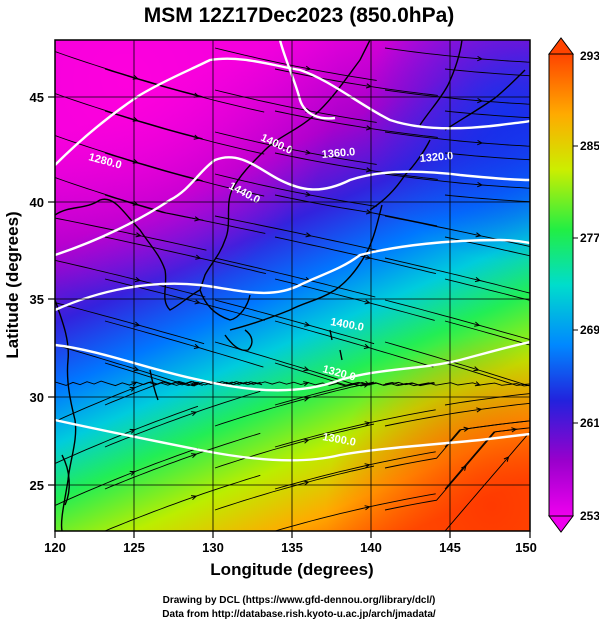 The height and width of the screenshot is (625, 599). What do you see at coordinates (290, 547) in the screenshot?
I see `lon-tick-labels: 120 125 130 135 140 145 150` at bounding box center [290, 547].